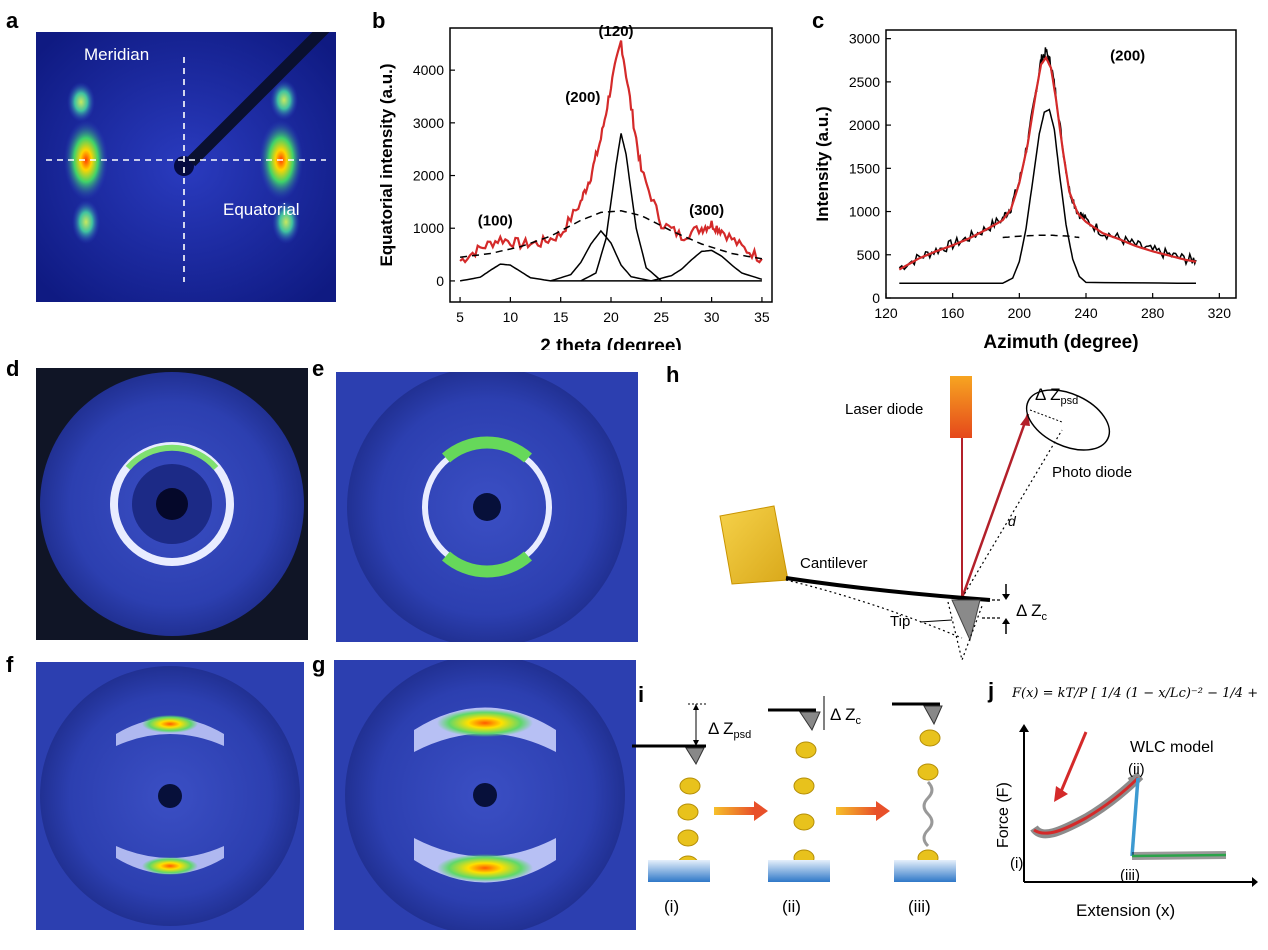 This screenshot has width=1268, height=950. Describe the element at coordinates (10, 664) in the screenshot. I see `panel-label-f: f` at that location.